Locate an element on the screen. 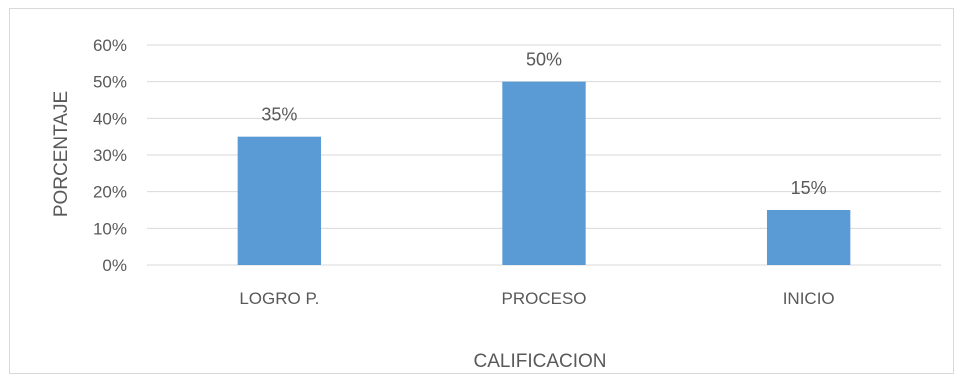 Image resolution: width=955 pixels, height=376 pixels. y-tick-labels: 0% 10% 20% 30% 40% 50% 60% is located at coordinates (110, 155).